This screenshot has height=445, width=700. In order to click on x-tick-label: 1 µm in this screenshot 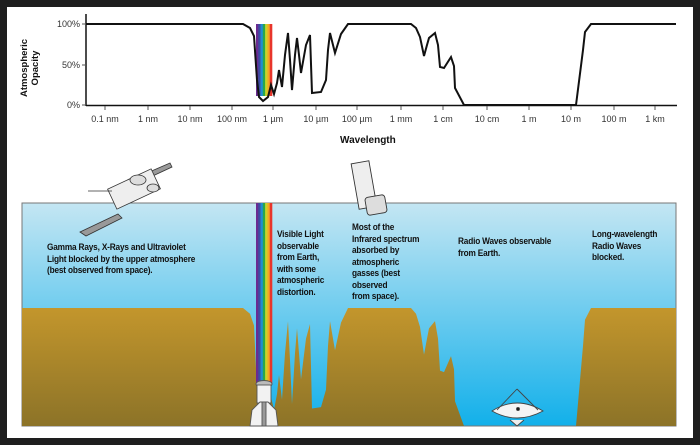, I will do `click(273, 119)`.